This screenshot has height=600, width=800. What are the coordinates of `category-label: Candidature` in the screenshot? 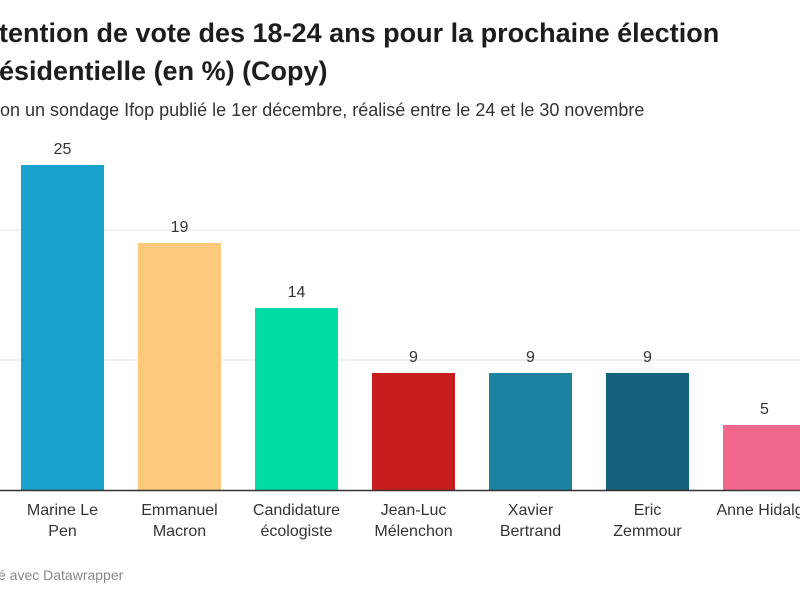 It's located at (296, 510).